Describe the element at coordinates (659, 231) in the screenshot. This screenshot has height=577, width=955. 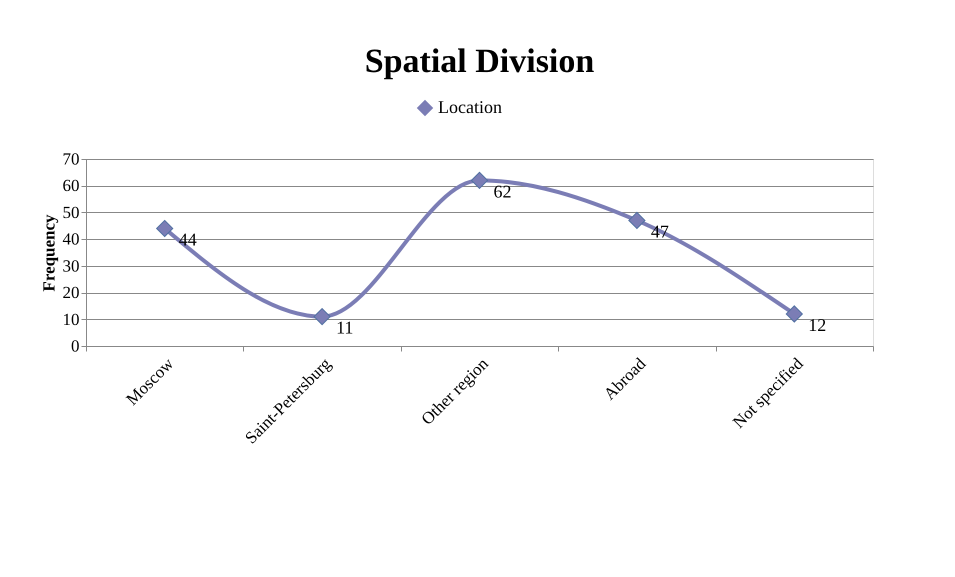
I see `data-label: 47` at that location.